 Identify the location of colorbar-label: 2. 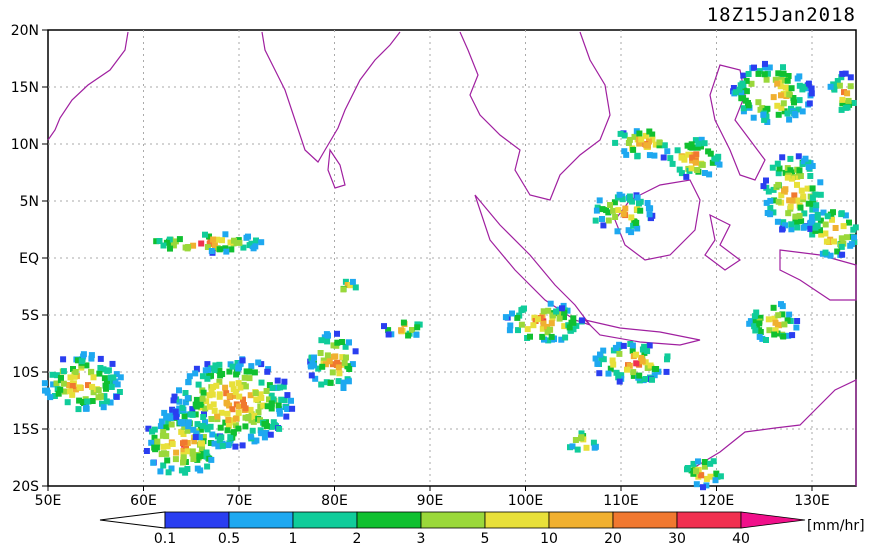
(357, 537).